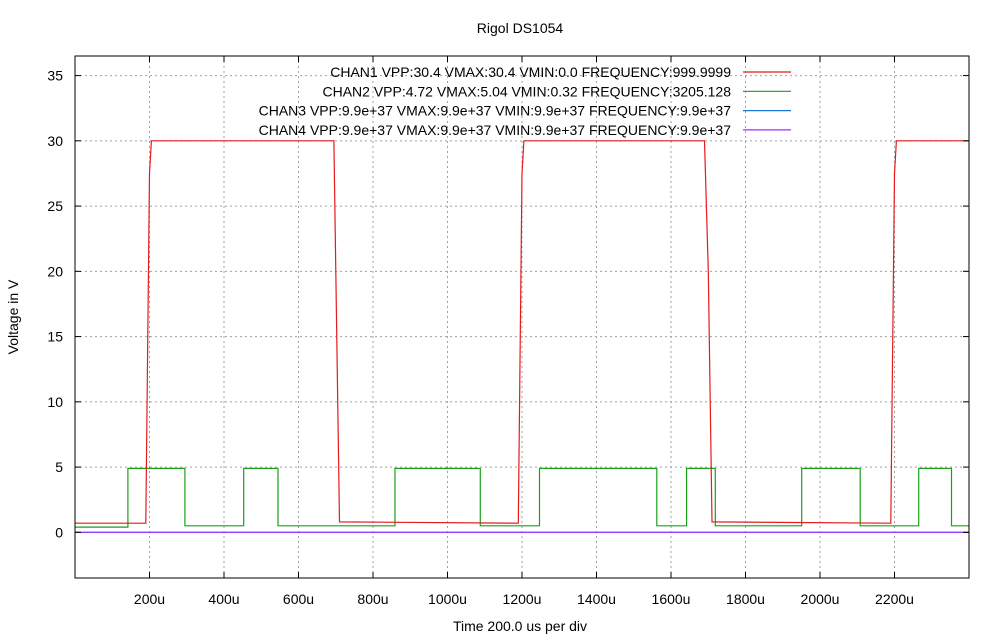  What do you see at coordinates (522, 599) in the screenshot?
I see `x-tick-label: 1200u` at bounding box center [522, 599].